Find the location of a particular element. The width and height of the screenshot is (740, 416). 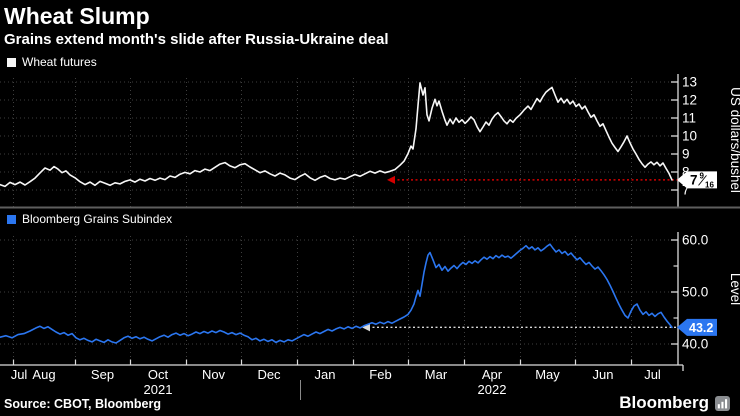

grains-y-tick-label: 60.0 is located at coordinates (695, 240).